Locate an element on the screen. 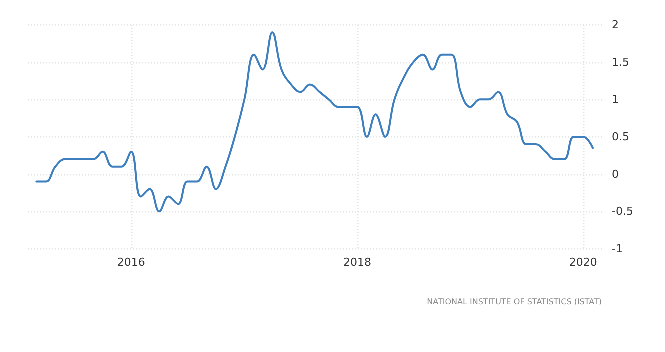 Image resolution: width=665 pixels, height=352 pixels. x-tick-label: 2016 is located at coordinates (131, 262).